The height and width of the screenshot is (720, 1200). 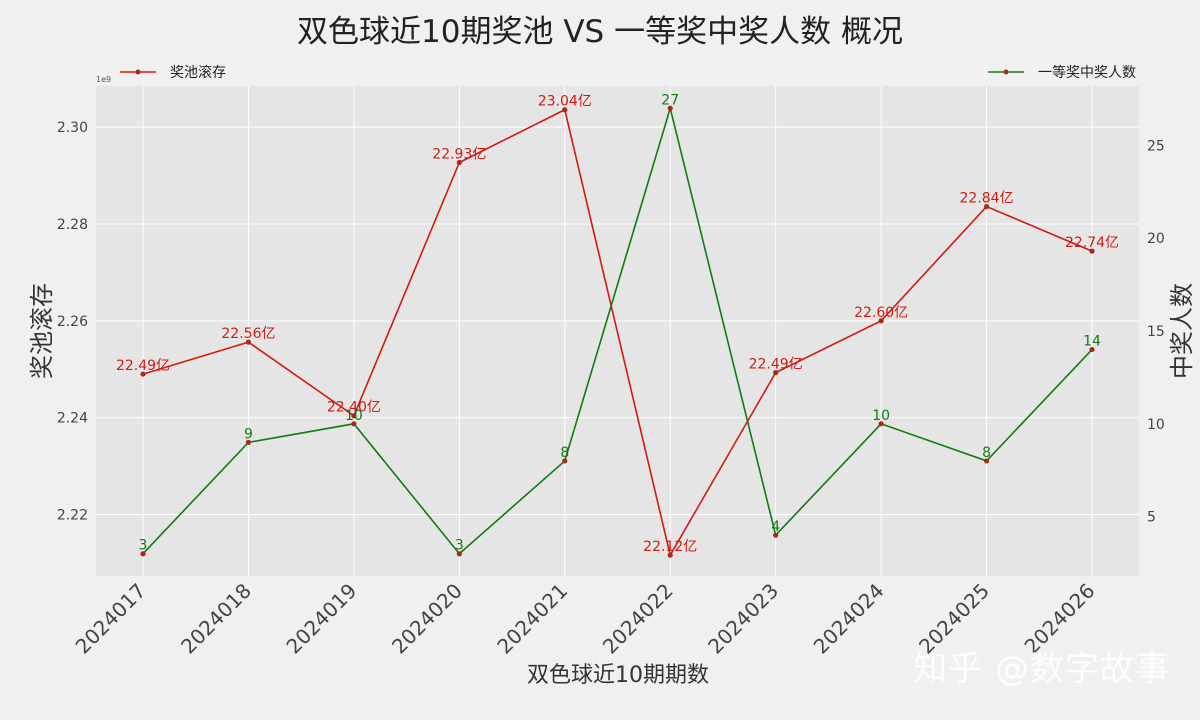 I want to click on right-axis-ticks: 5 10 15 20 25, so click(x=1156, y=331).